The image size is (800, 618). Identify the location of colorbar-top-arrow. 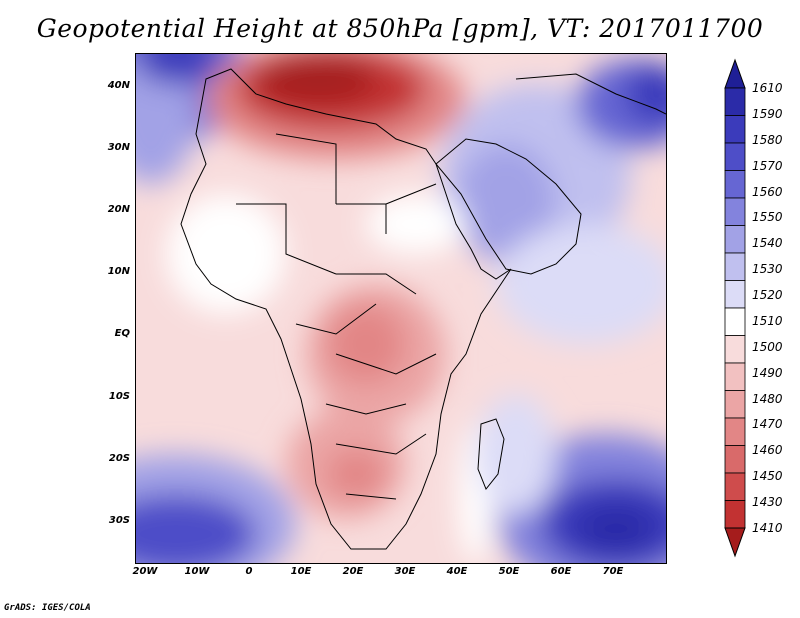
(735, 73).